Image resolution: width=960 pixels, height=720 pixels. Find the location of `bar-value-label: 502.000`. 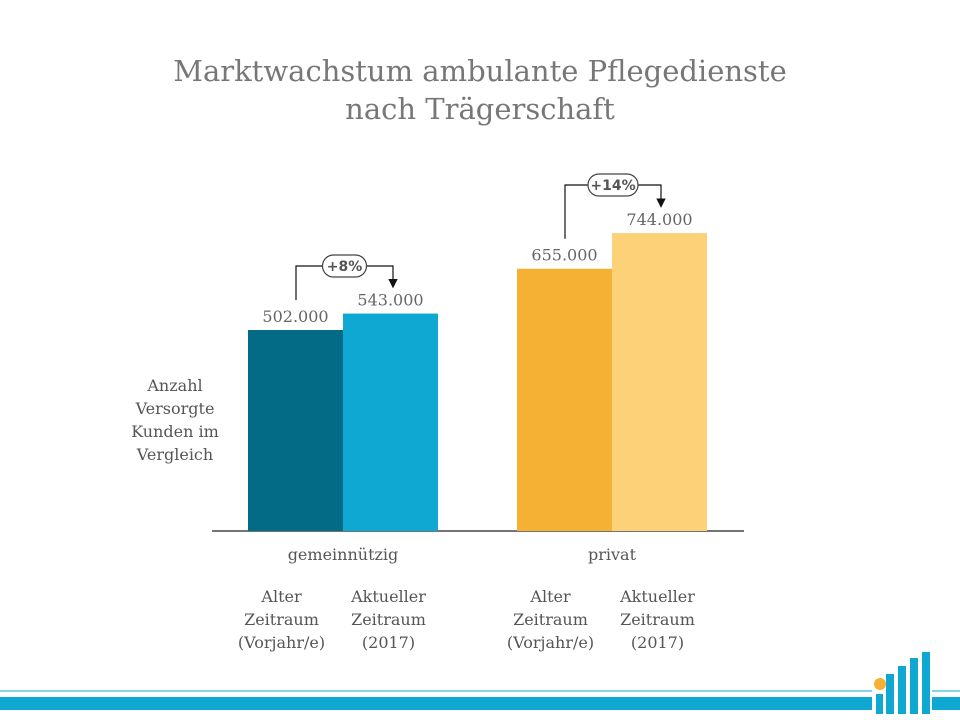

bar-value-label: 502.000 is located at coordinates (295, 316).